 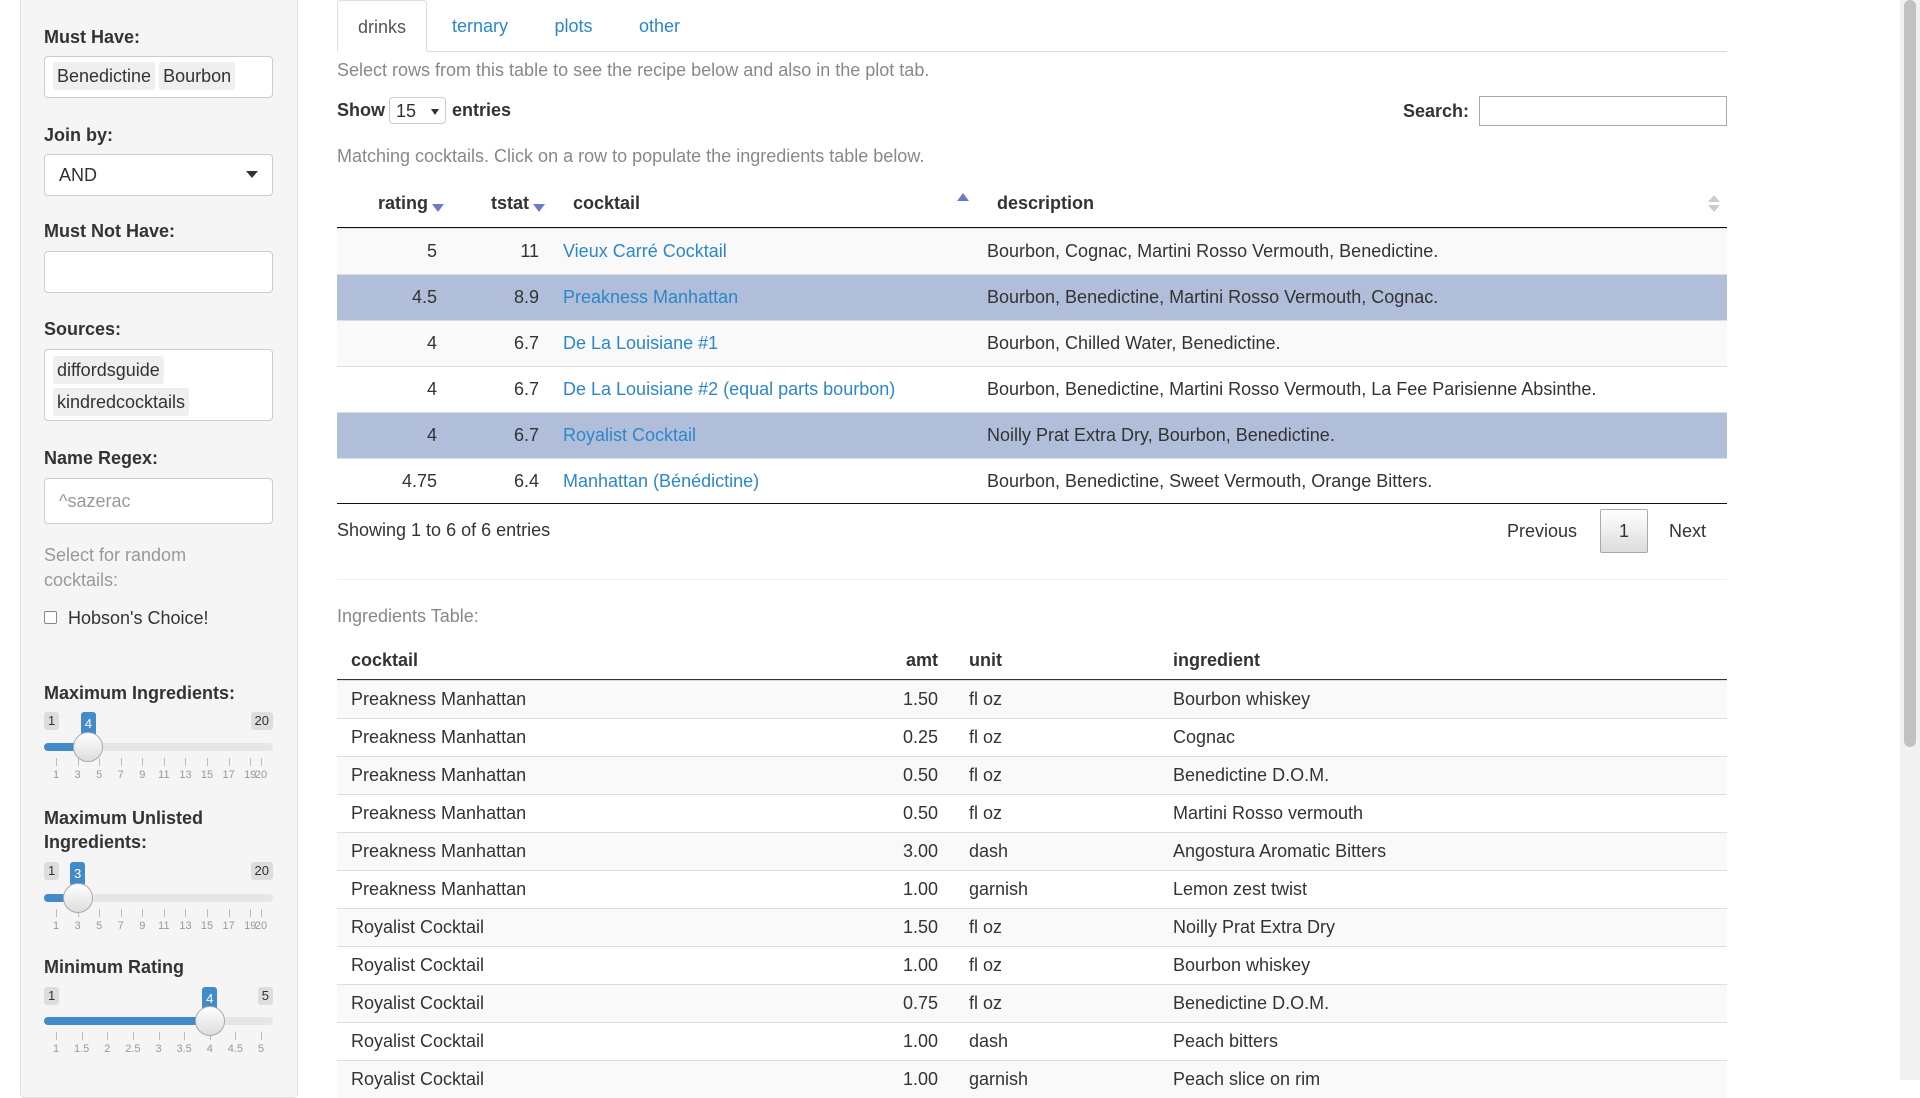 What do you see at coordinates (158, 501) in the screenshot?
I see `input-box: ^sazerac` at bounding box center [158, 501].